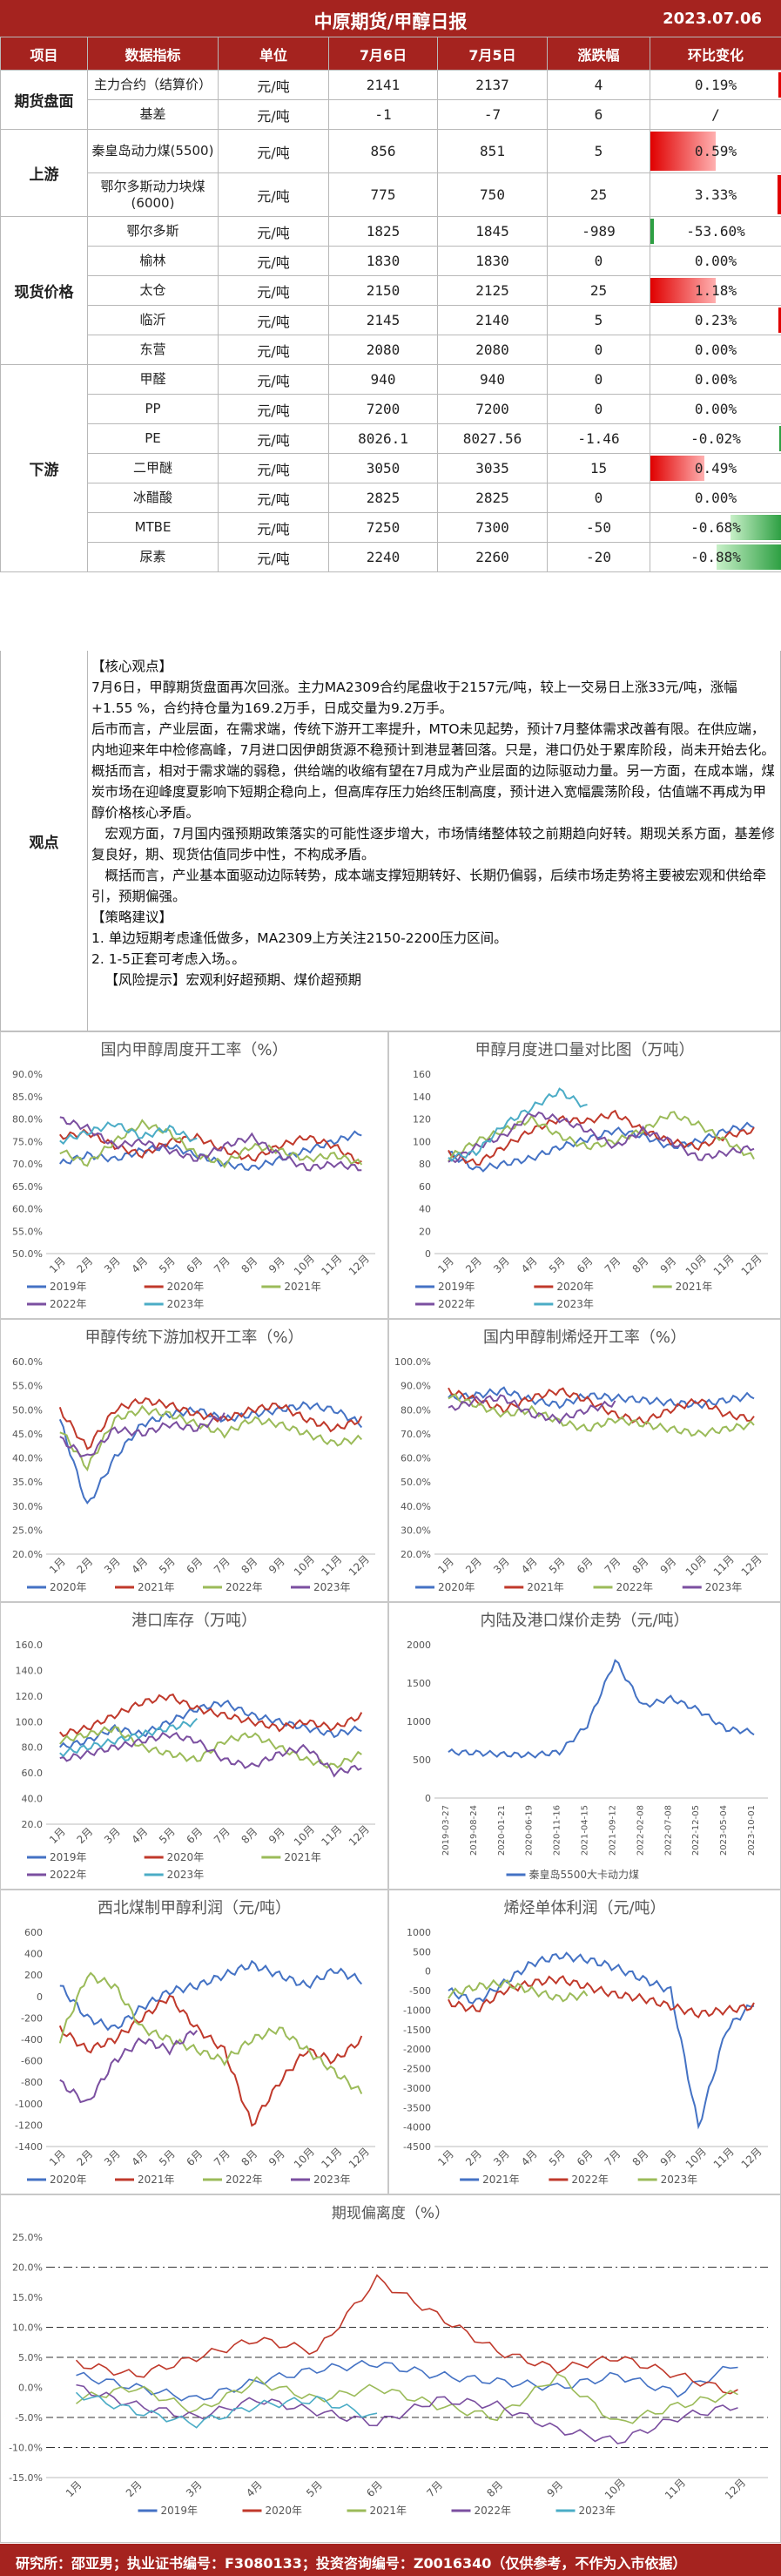 The height and width of the screenshot is (2576, 781). I want to click on y-tick-label: 65.0%, so click(27, 1187).